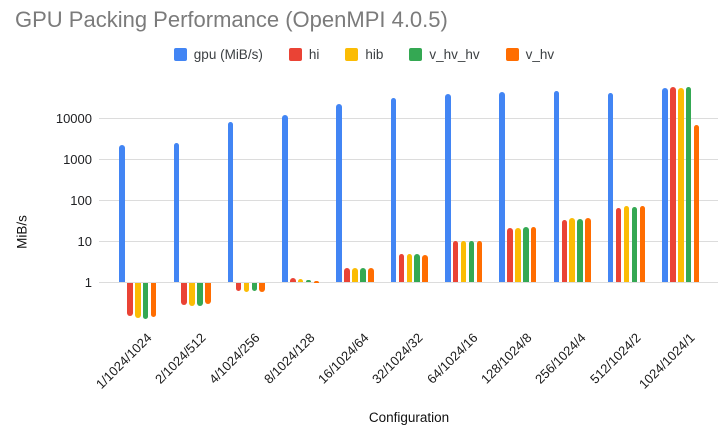  What do you see at coordinates (425, 268) in the screenshot?
I see `bar-v_hv-32/1024/32` at bounding box center [425, 268].